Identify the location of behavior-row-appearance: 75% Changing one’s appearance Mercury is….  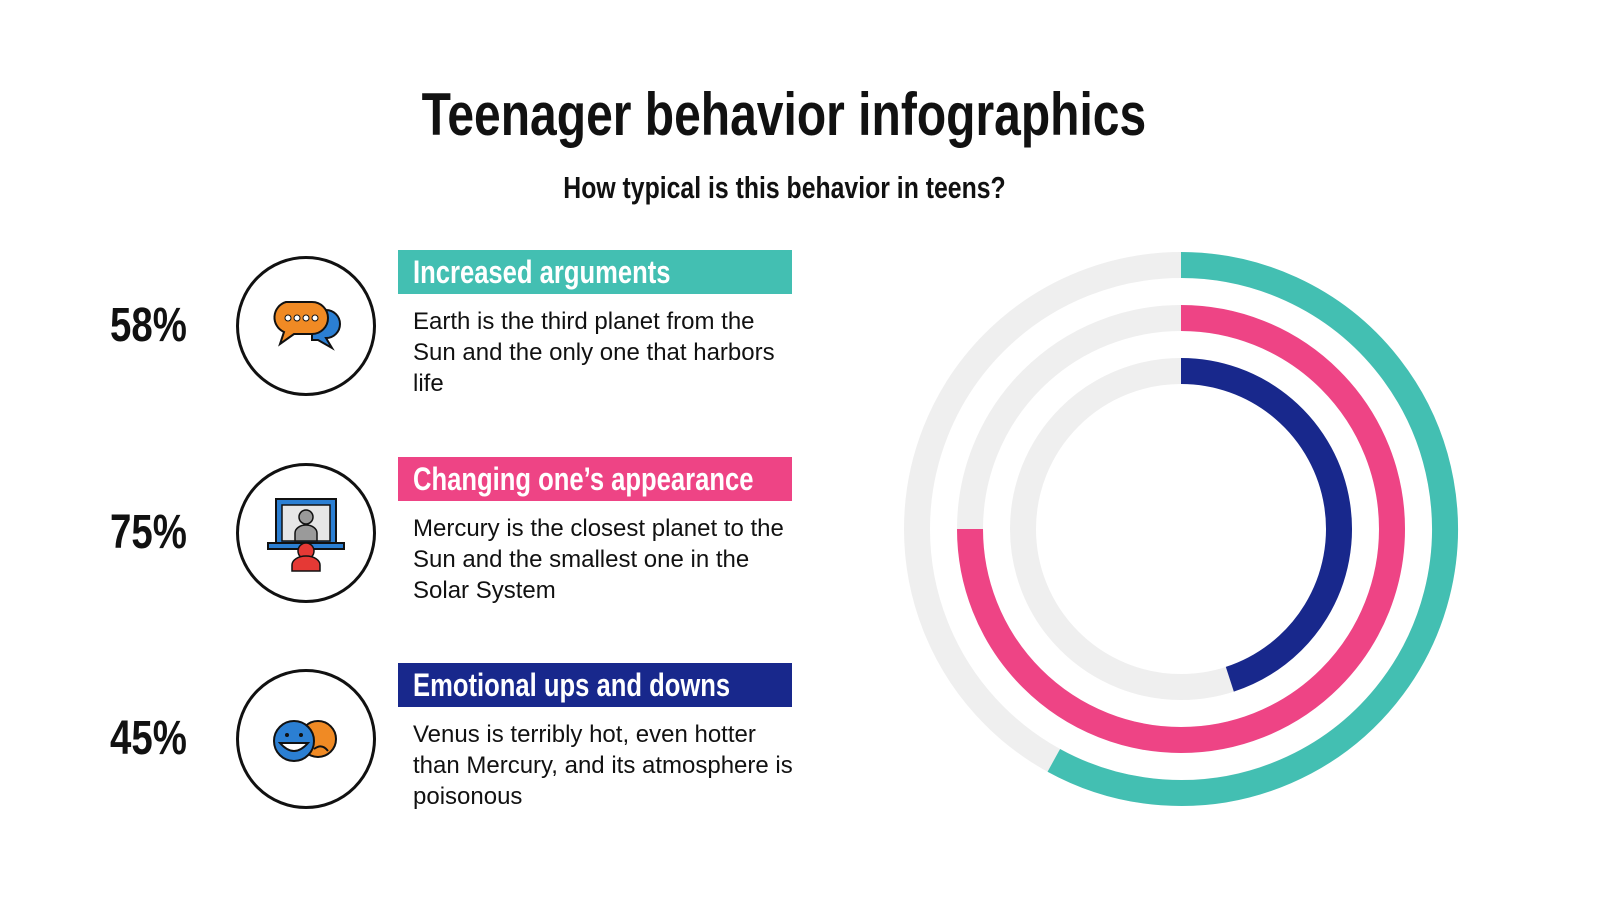
(410, 532).